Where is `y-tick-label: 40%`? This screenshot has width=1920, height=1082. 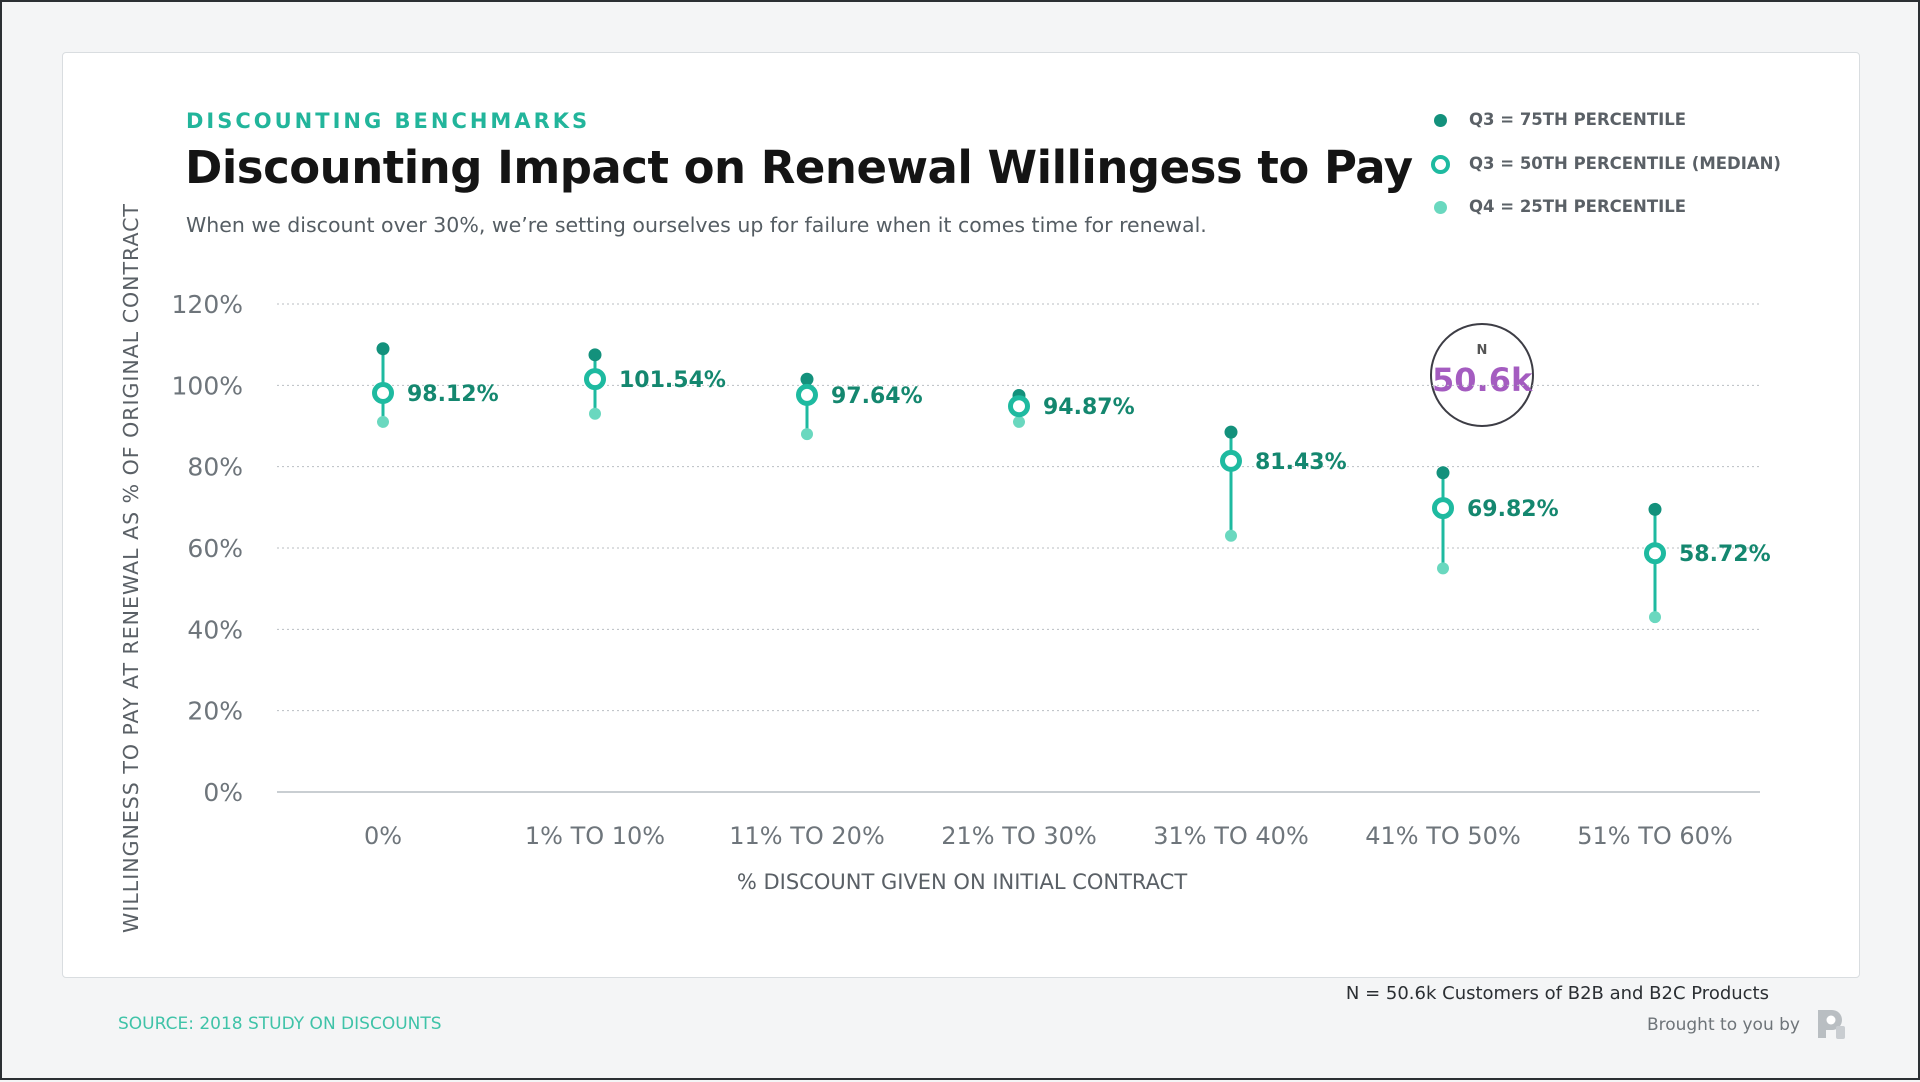 y-tick-label: 40% is located at coordinates (215, 629).